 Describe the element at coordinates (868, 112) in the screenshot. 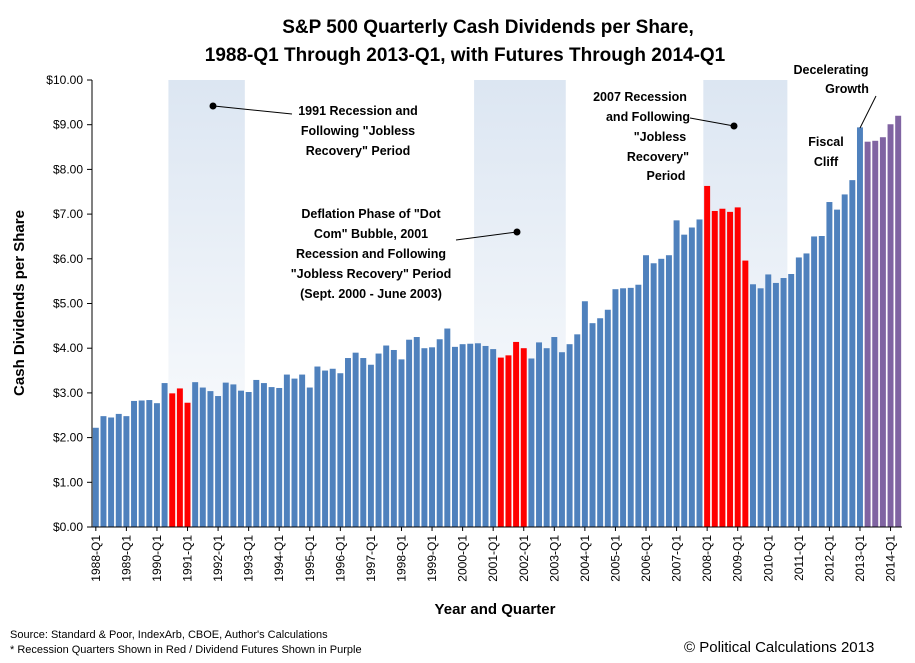

I see `annotation-pointer` at that location.